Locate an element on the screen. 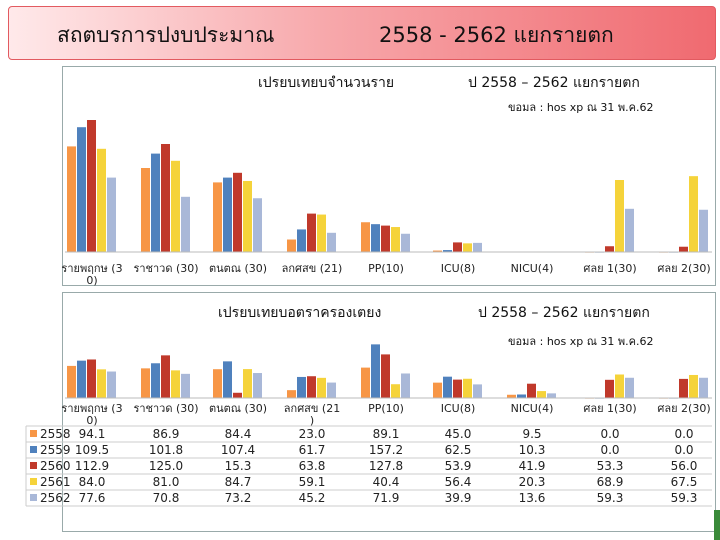  table-cell-2560-2: 15.3 is located at coordinates (238, 466).